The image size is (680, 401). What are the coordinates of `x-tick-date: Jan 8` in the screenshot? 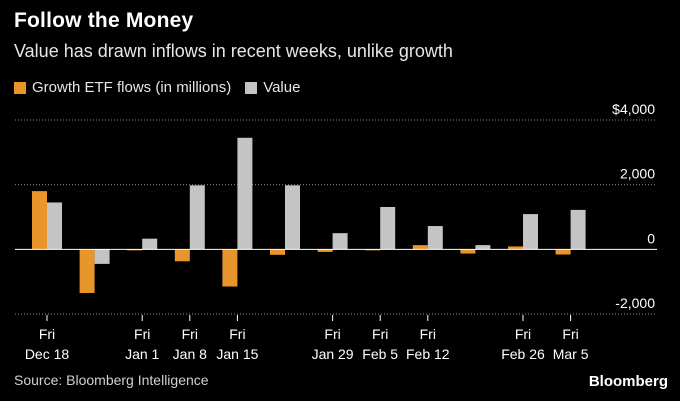 It's located at (190, 354).